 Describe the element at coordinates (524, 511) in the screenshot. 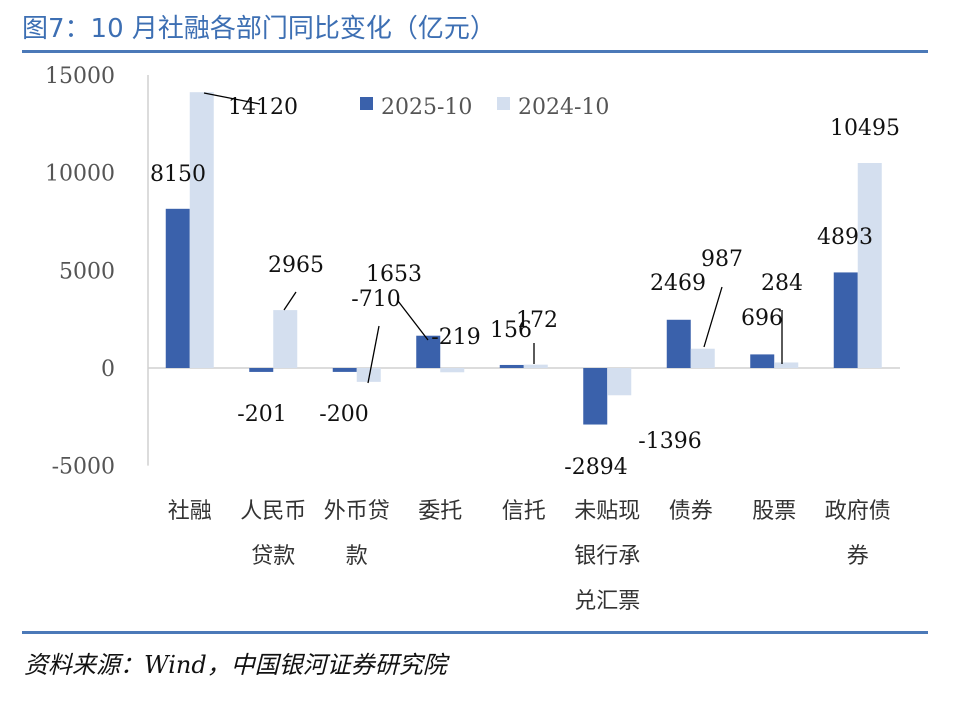

I see `category-label: 信托` at that location.